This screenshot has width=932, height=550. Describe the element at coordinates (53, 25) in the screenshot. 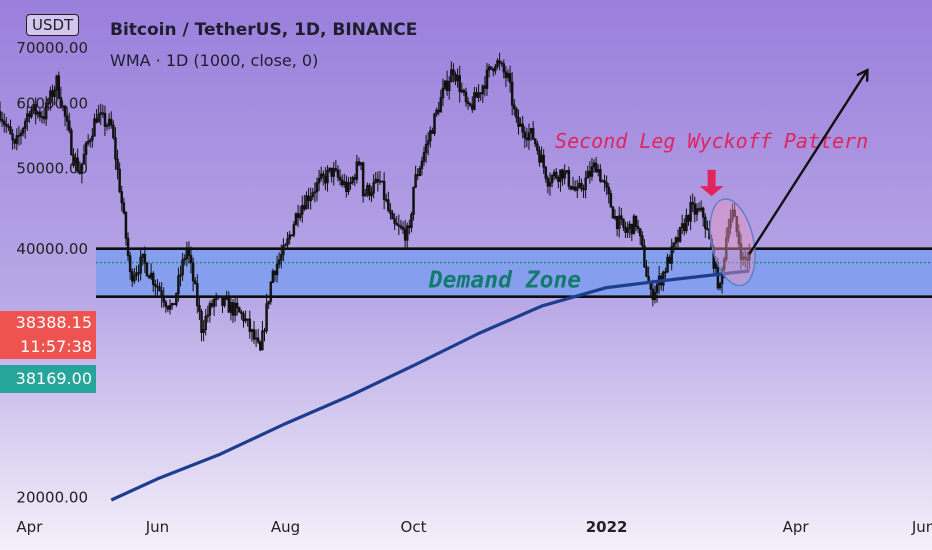

I see `currency-badge: USDT` at that location.